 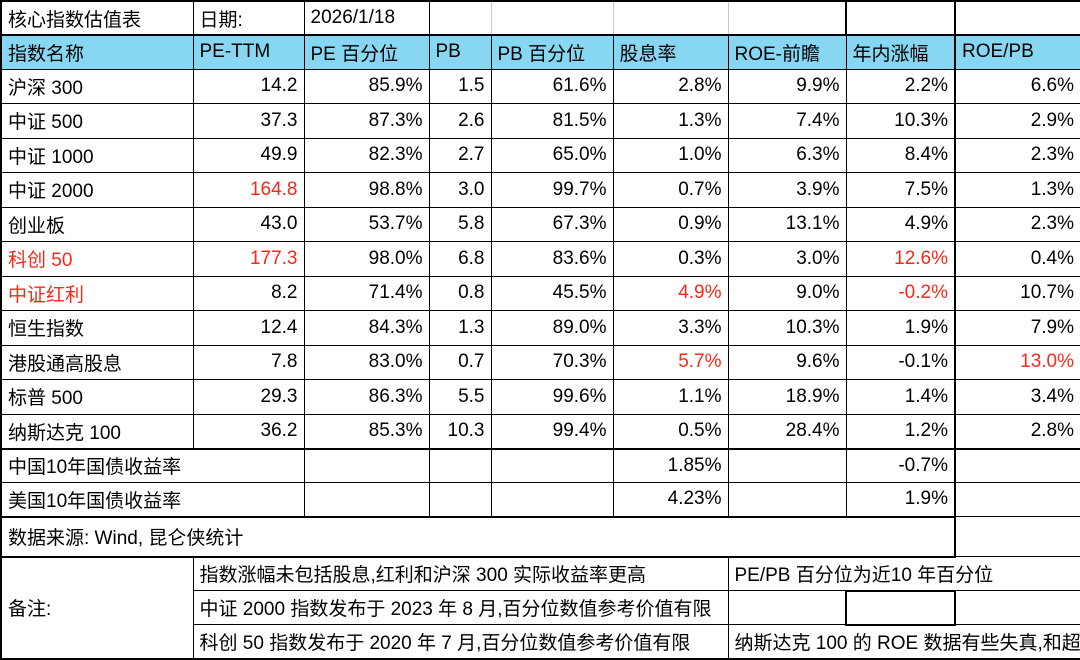 I want to click on cell-pb-pct: 99.6%, so click(x=552, y=397).